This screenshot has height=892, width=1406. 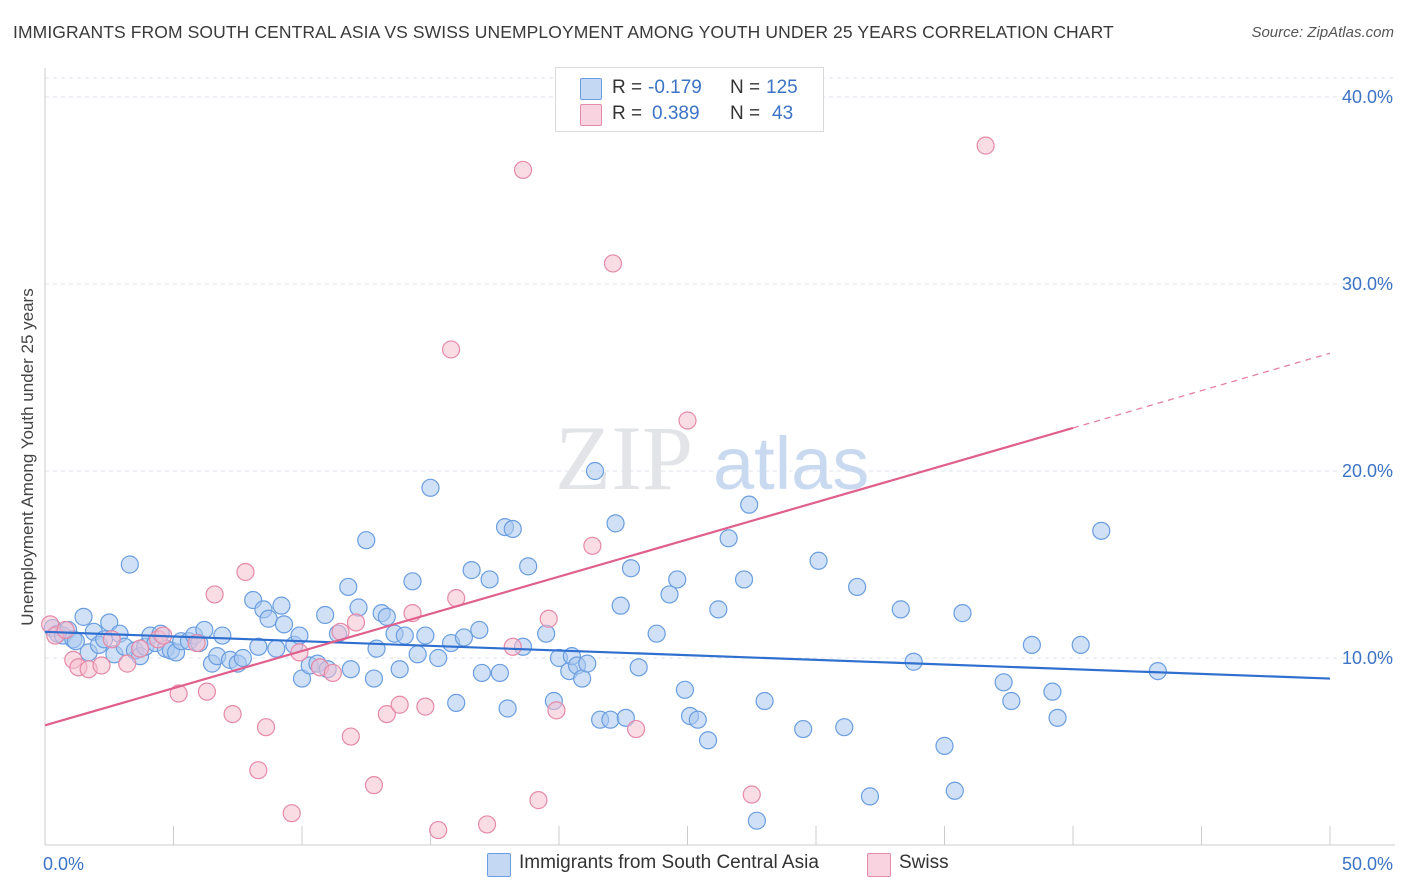 What do you see at coordinates (782, 87) in the screenshot?
I see `legend-n-value: 125` at bounding box center [782, 87].